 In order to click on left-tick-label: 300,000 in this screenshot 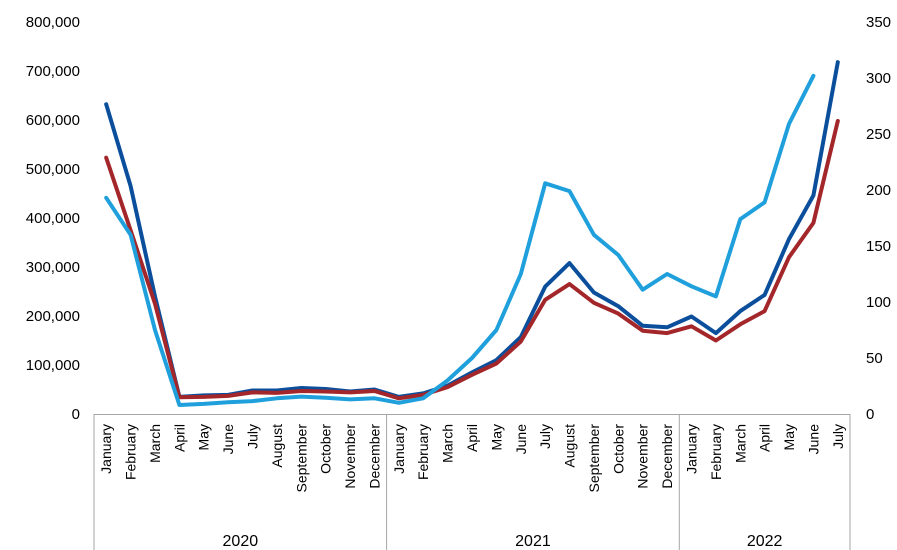, I will do `click(53, 267)`.